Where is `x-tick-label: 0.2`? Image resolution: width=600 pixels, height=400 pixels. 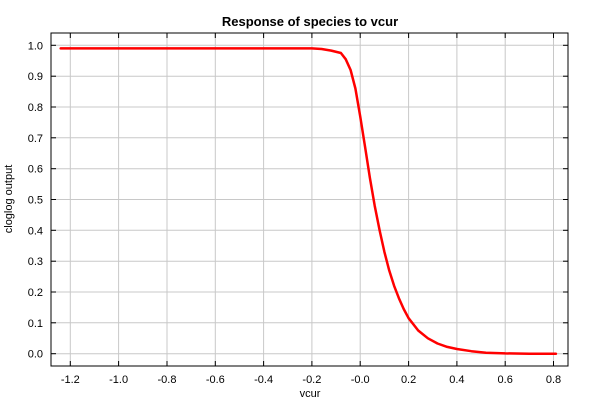
x-tick-label: 0.2 is located at coordinates (408, 380).